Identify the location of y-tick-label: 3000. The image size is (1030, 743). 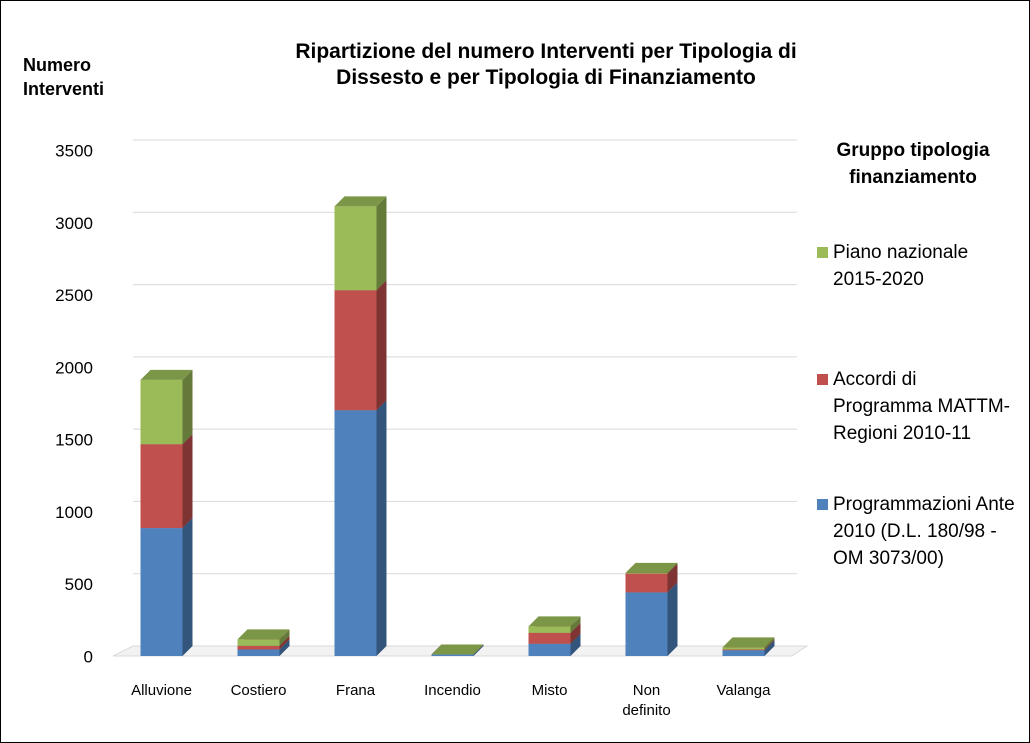
(74, 223).